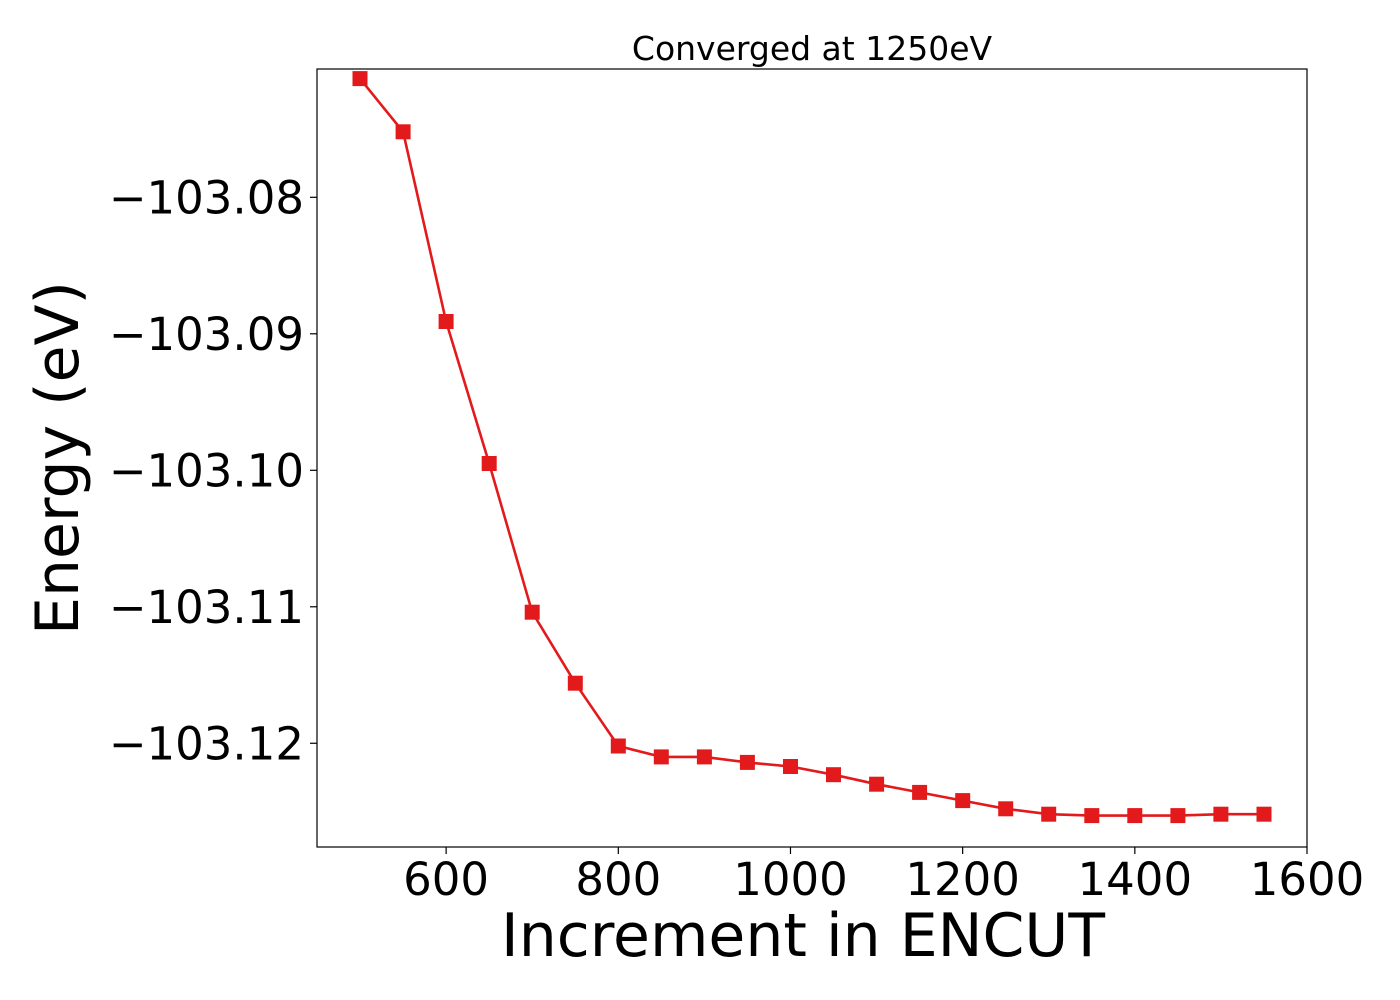 This screenshot has height=1000, width=1400. I want to click on y-tick-label: −103.09, so click(206, 334).